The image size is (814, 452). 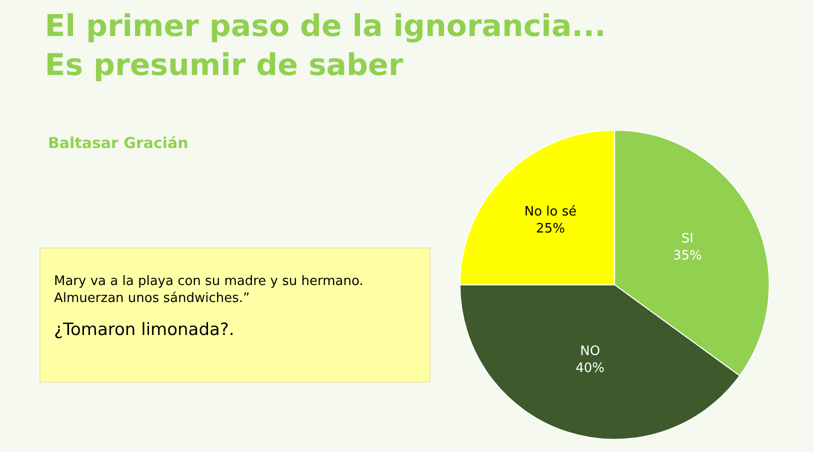 What do you see at coordinates (687, 239) in the screenshot?
I see `slice-label: SI` at bounding box center [687, 239].